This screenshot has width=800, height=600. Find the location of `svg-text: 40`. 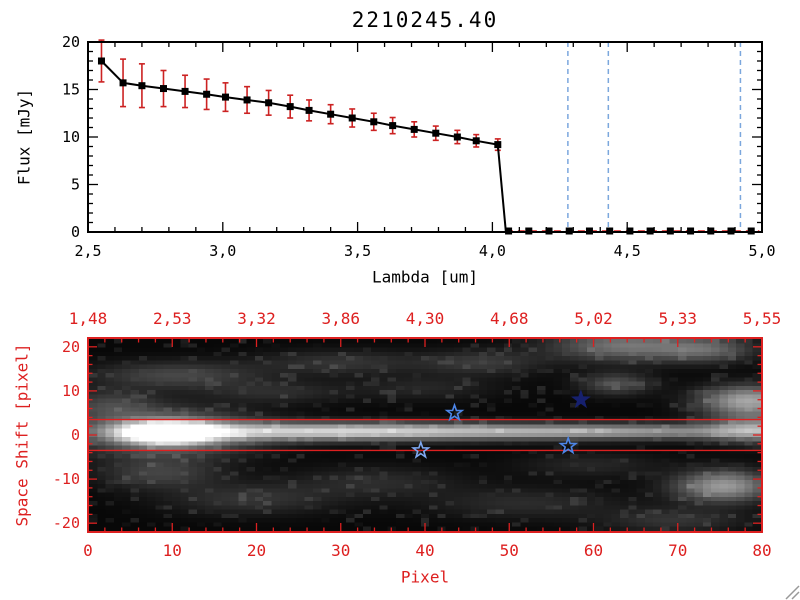

svg-text: 40 is located at coordinates (424, 550).